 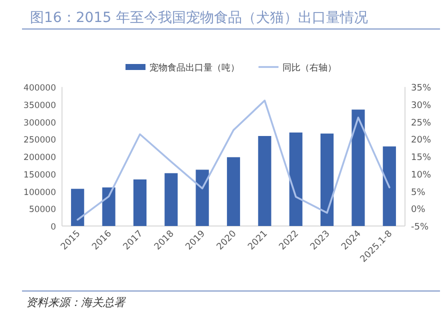 What do you see at coordinates (40, 193) in the screenshot?
I see `y-tick-label: 100000` at bounding box center [40, 193].